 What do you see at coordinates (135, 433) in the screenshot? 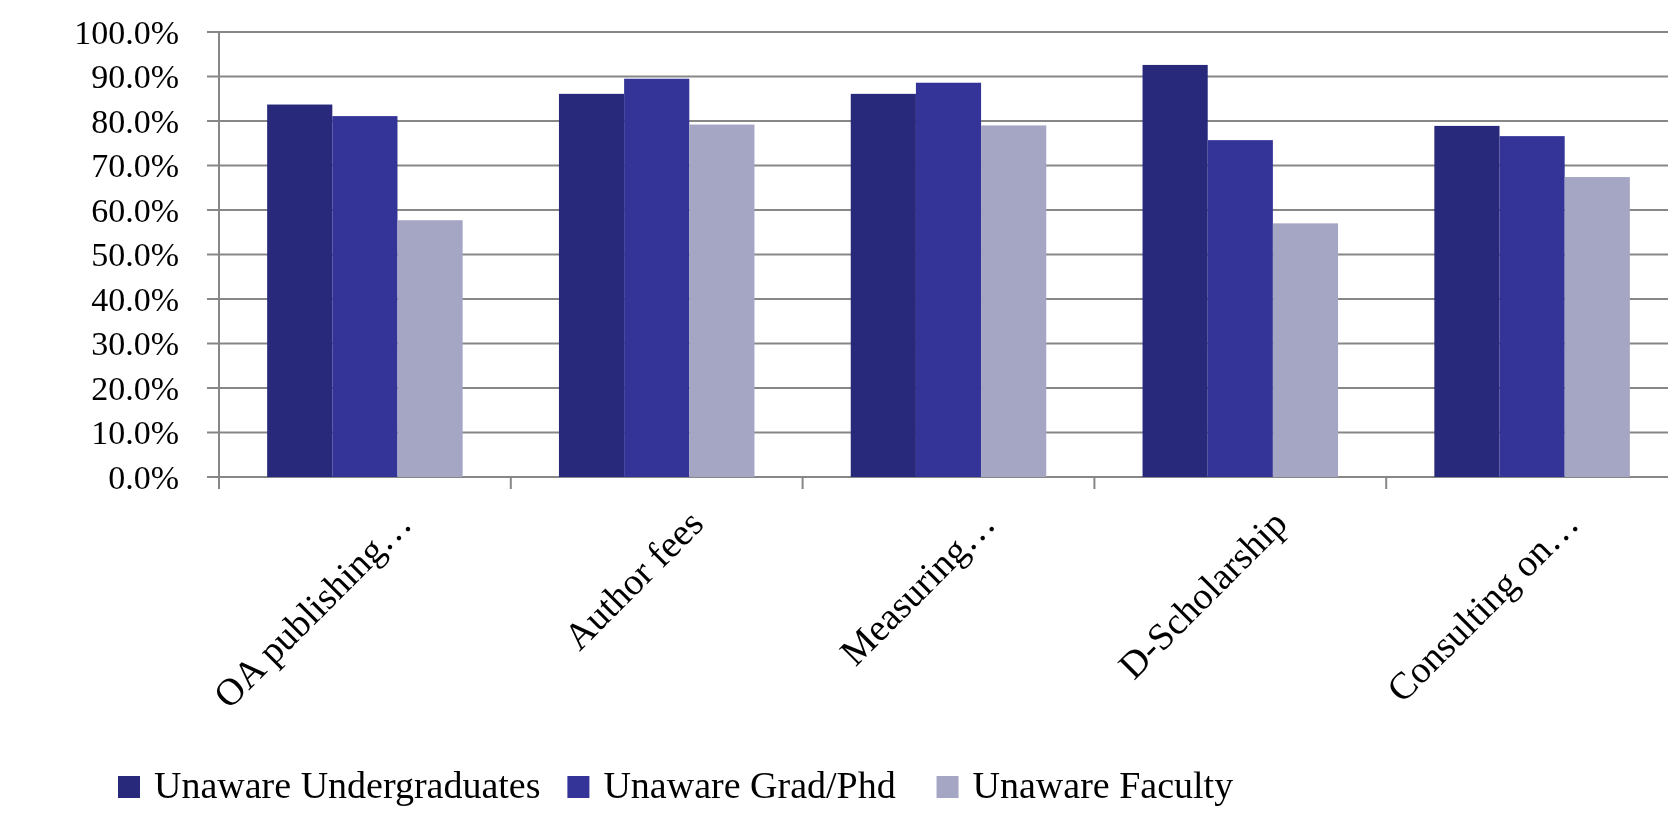
I see `y-tick-label: 10.0%` at bounding box center [135, 433].